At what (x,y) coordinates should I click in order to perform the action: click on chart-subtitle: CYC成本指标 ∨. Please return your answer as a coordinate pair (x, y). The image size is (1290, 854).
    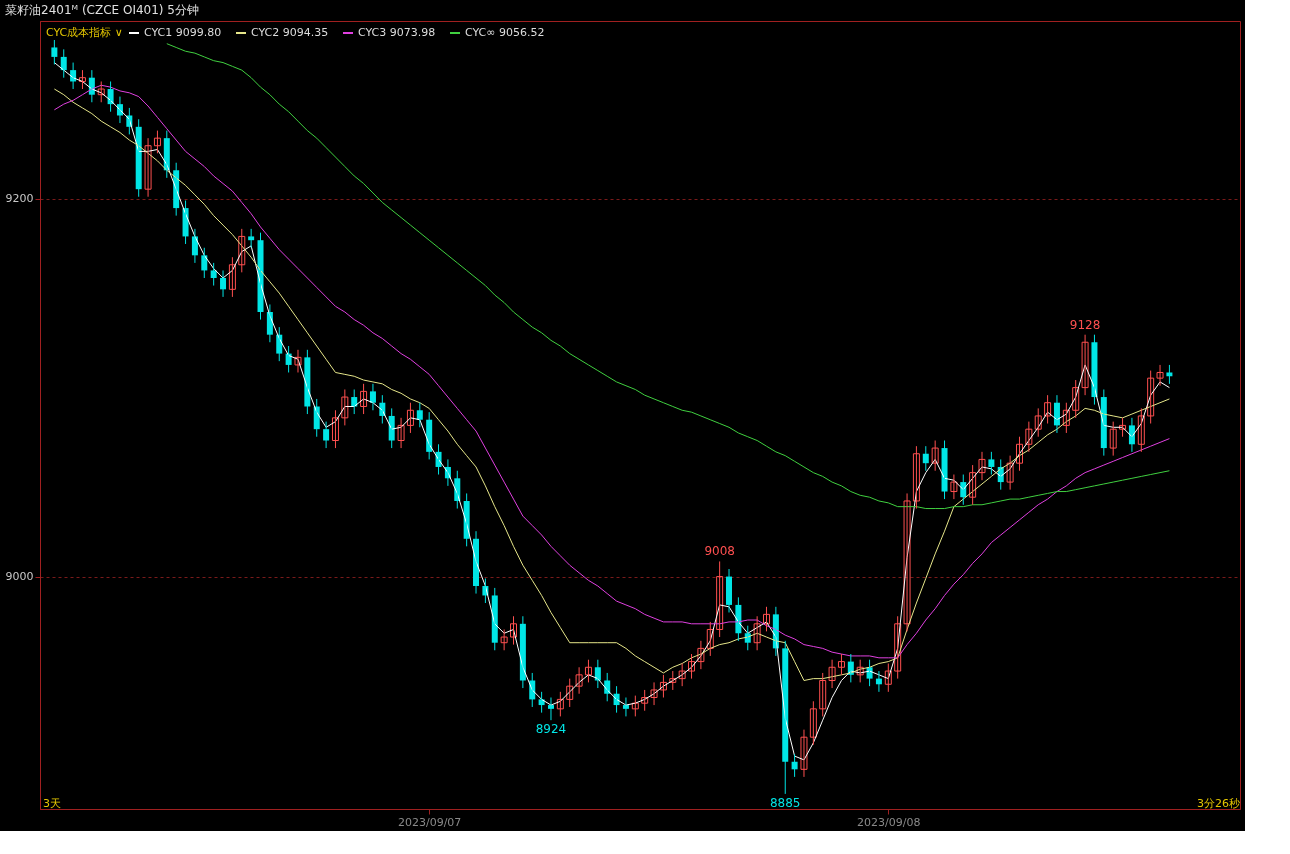
    Looking at the image, I should click on (84, 32).